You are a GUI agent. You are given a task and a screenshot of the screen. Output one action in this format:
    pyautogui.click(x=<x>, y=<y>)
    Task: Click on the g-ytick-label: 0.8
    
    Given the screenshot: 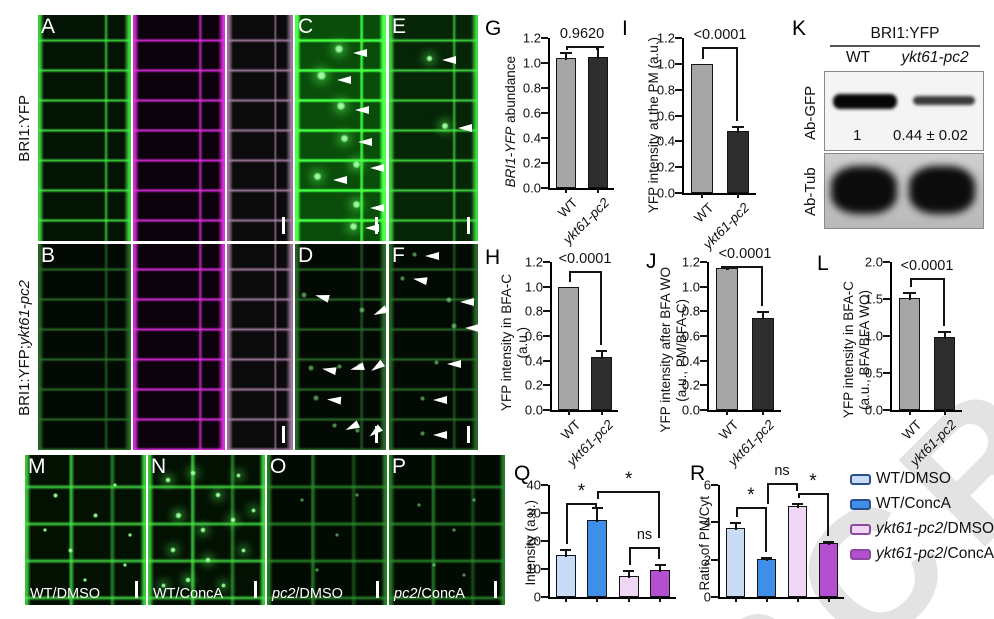 What is the action you would take?
    pyautogui.click(x=531, y=88)
    